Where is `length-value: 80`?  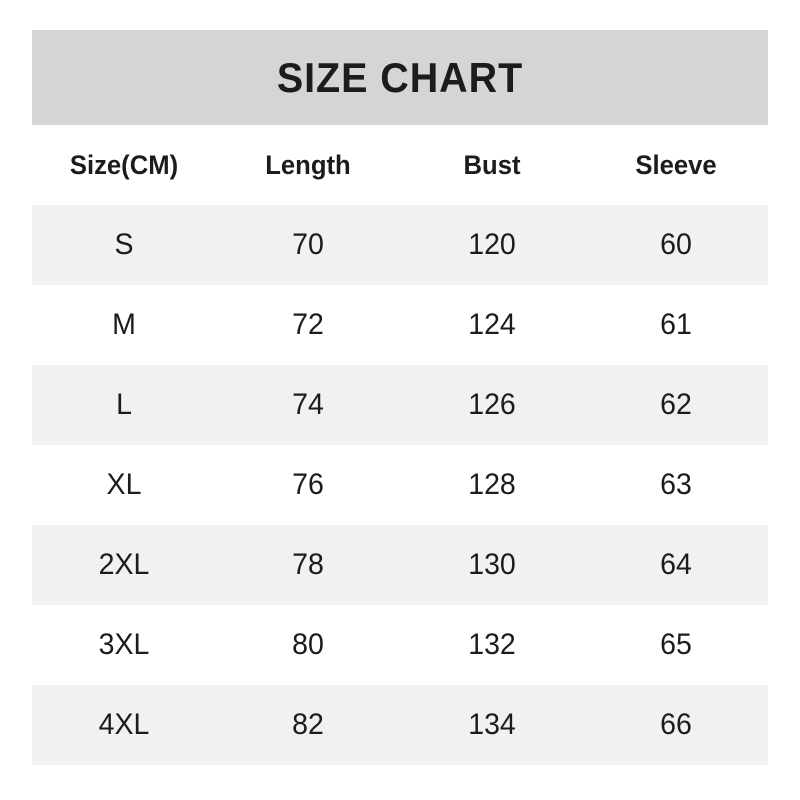
length-value: 80 is located at coordinates (308, 644).